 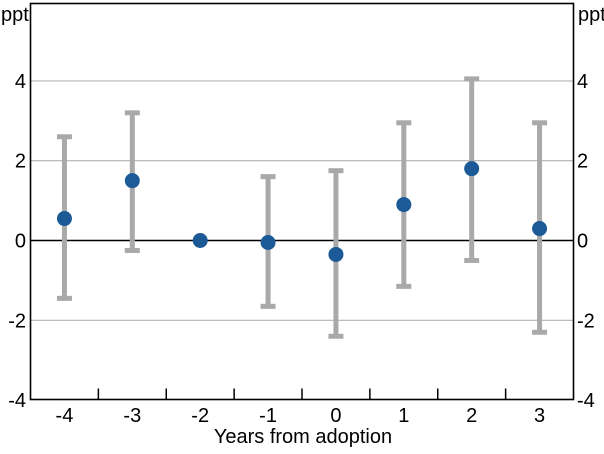 I want to click on y-tick-labels-left: 4 2 0 -2 -4, so click(x=17, y=241).